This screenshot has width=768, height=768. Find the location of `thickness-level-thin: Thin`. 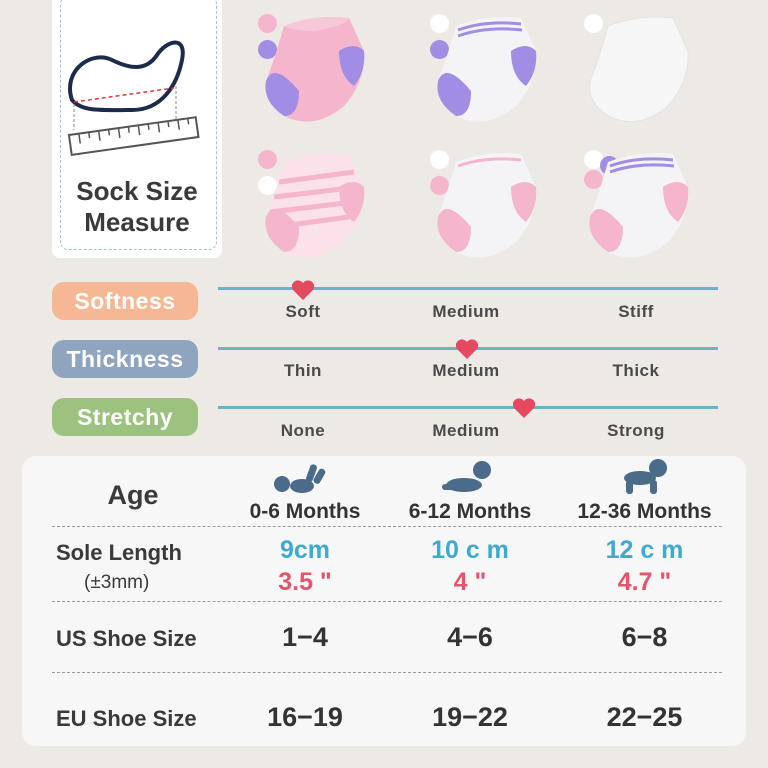

thickness-level-thin: Thin is located at coordinates (303, 370).